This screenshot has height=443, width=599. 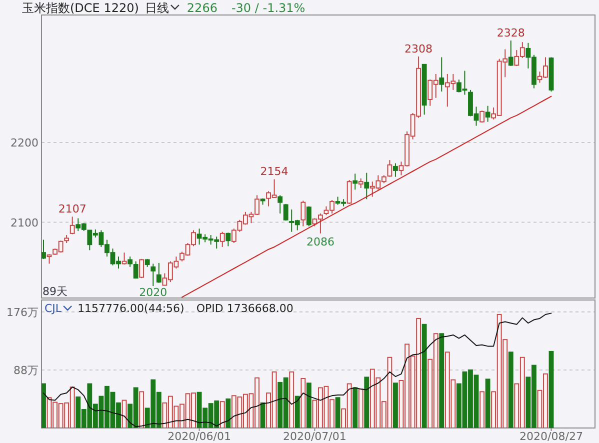 What do you see at coordinates (80, 8) in the screenshot?
I see `chart-title: 玉米指数(DCE 1220)` at bounding box center [80, 8].